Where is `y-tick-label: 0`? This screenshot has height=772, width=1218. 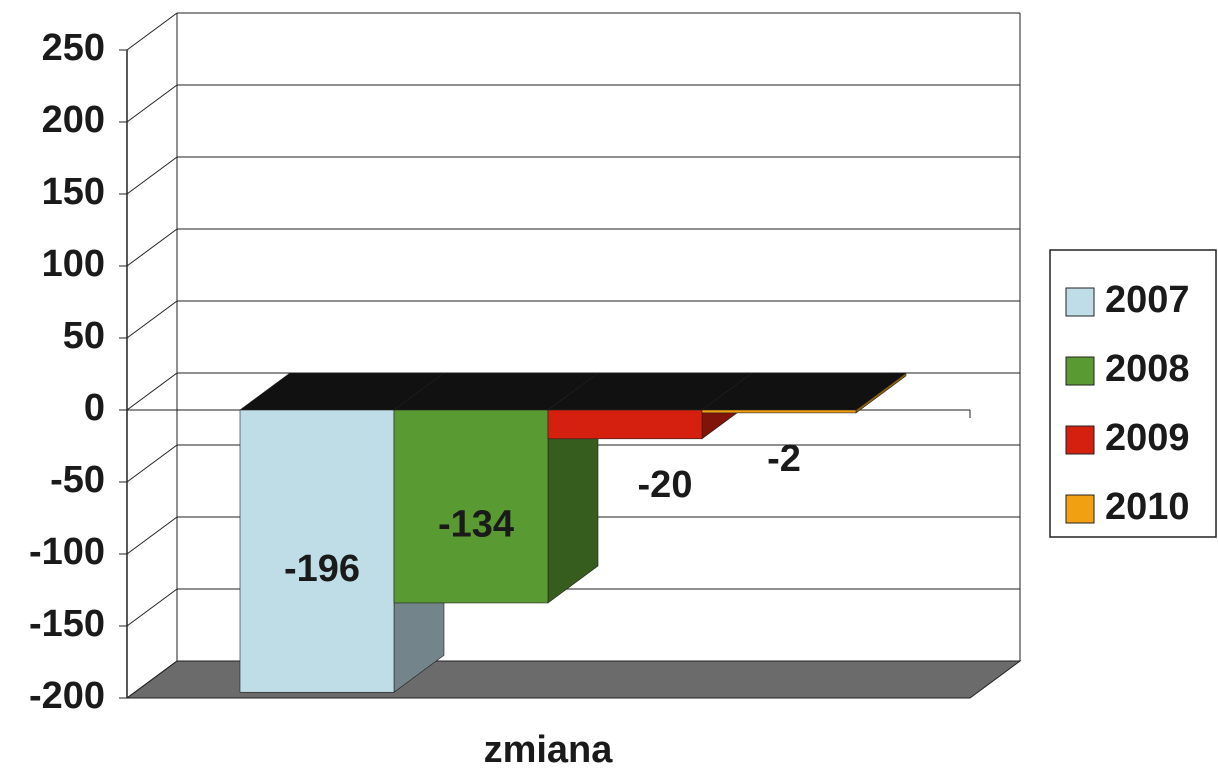 y-tick-label: 0 is located at coordinates (94, 408).